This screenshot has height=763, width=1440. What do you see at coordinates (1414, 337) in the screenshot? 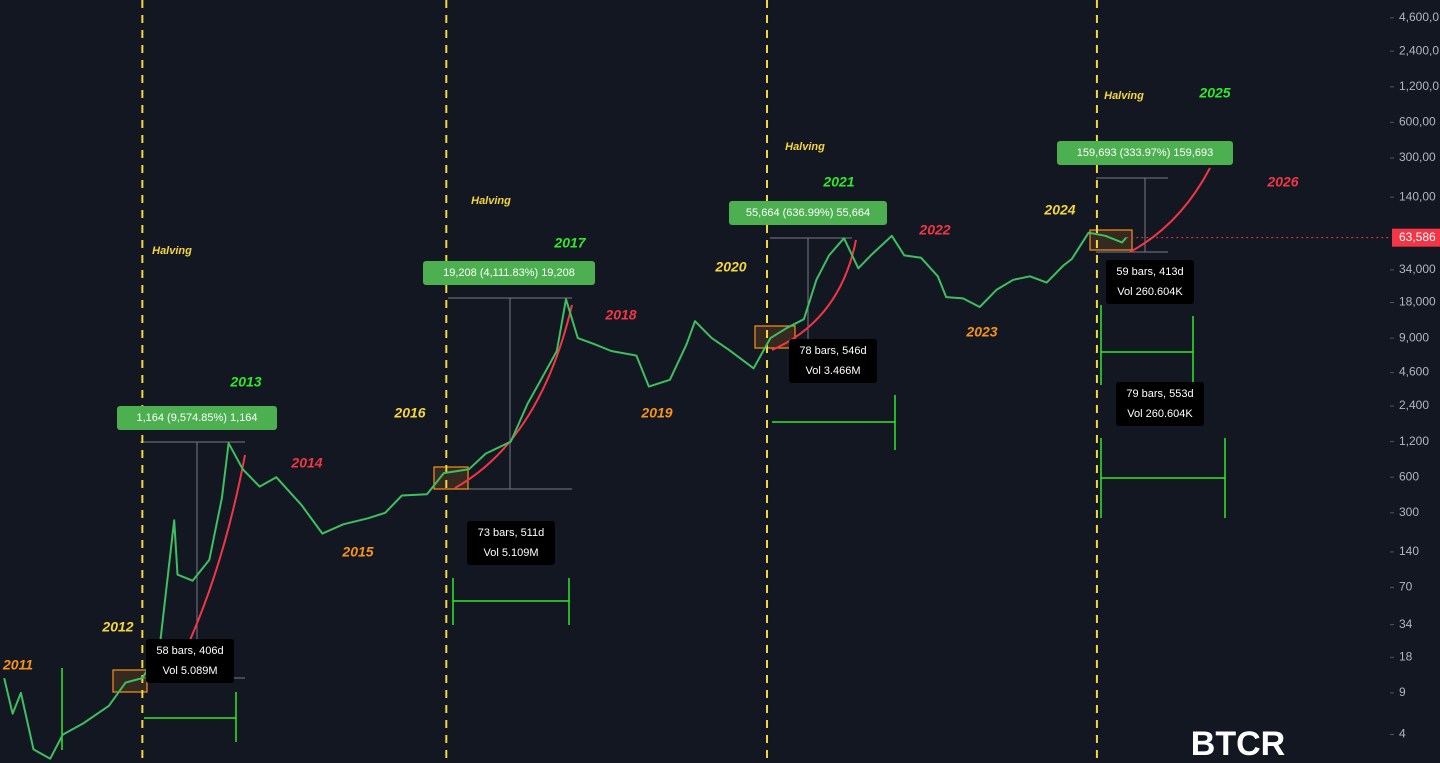
I see `y-tick-label: 9,000` at bounding box center [1414, 337].